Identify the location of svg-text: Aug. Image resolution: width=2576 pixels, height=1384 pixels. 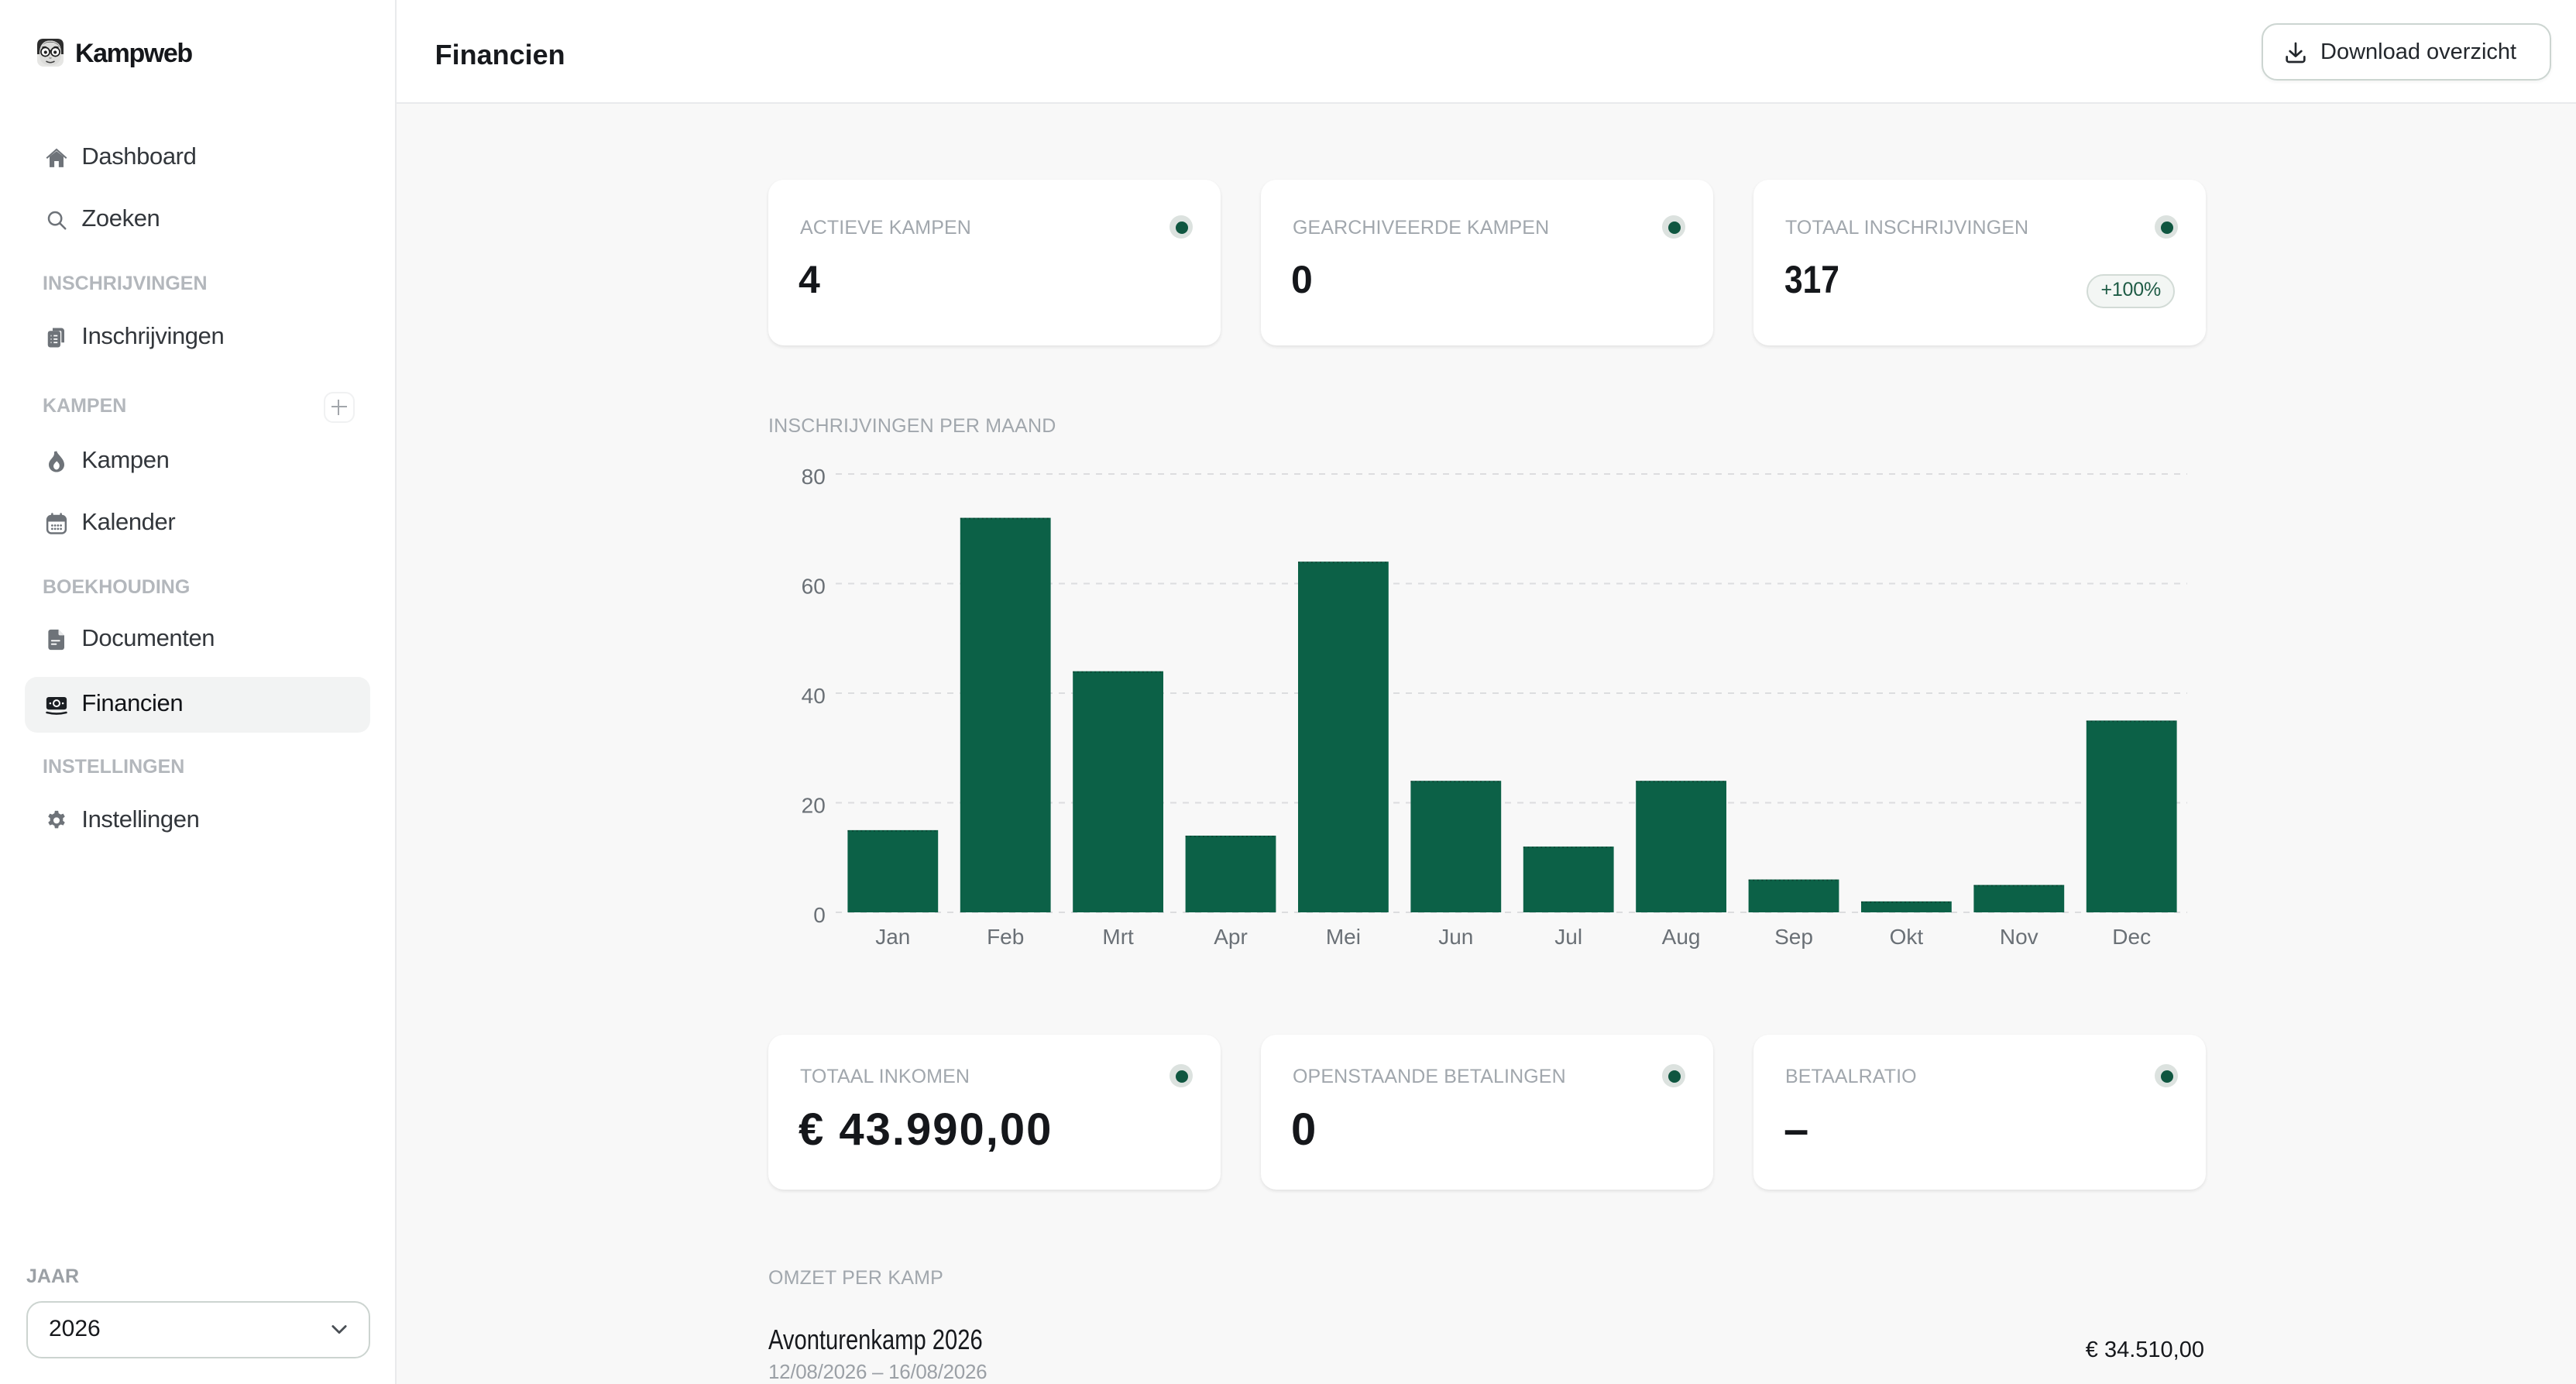
(1680, 937).